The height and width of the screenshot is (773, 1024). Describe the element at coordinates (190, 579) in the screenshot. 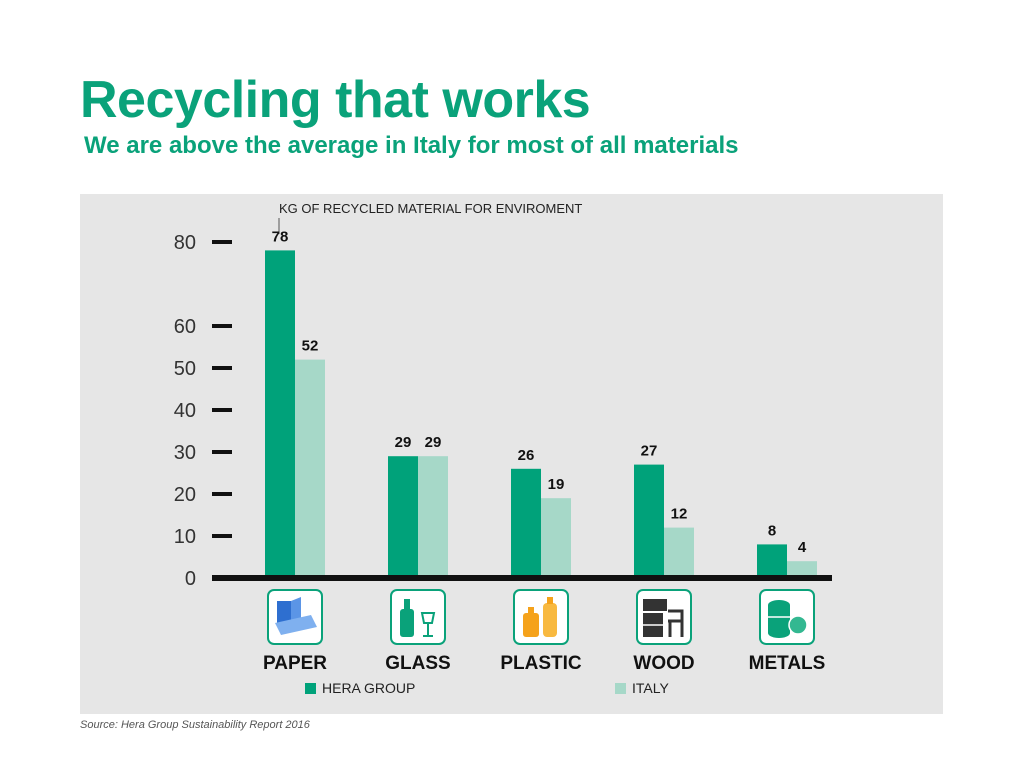

I see `y-tick-label: 0` at that location.